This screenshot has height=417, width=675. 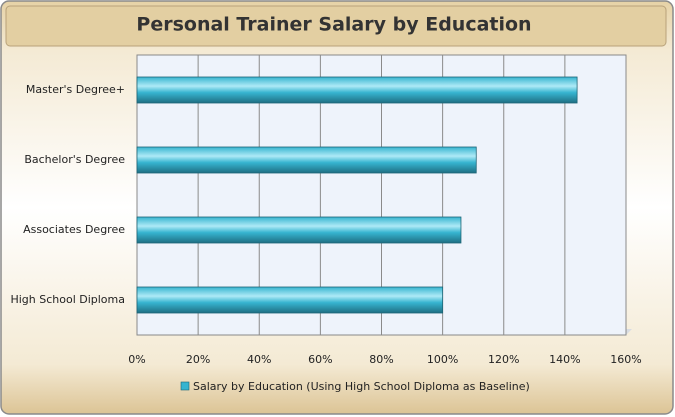 What do you see at coordinates (74, 229) in the screenshot?
I see `y-tick-label: Associates Degree` at bounding box center [74, 229].